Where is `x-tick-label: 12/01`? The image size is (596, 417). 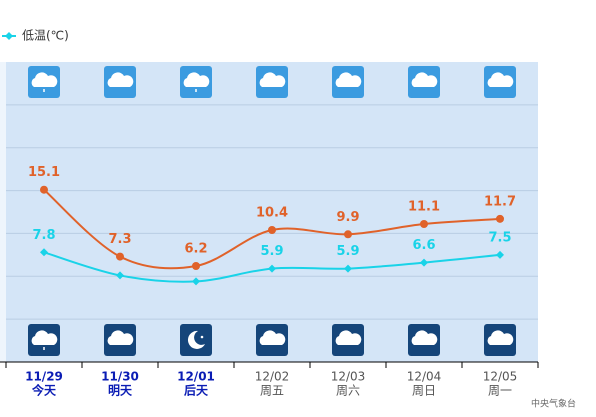 x-tick-label: 12/01 is located at coordinates (196, 377).